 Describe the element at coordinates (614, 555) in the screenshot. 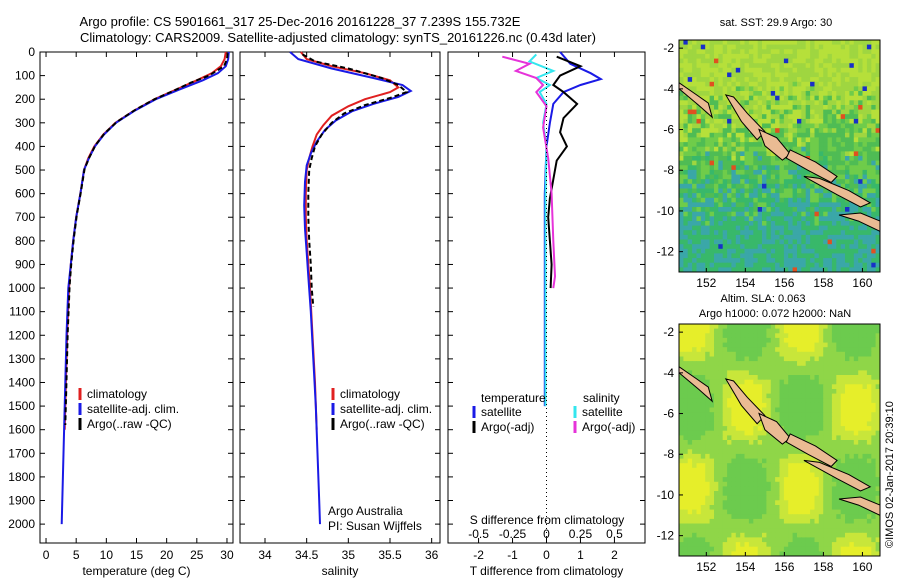

I see `x-tick-label: 2` at that location.